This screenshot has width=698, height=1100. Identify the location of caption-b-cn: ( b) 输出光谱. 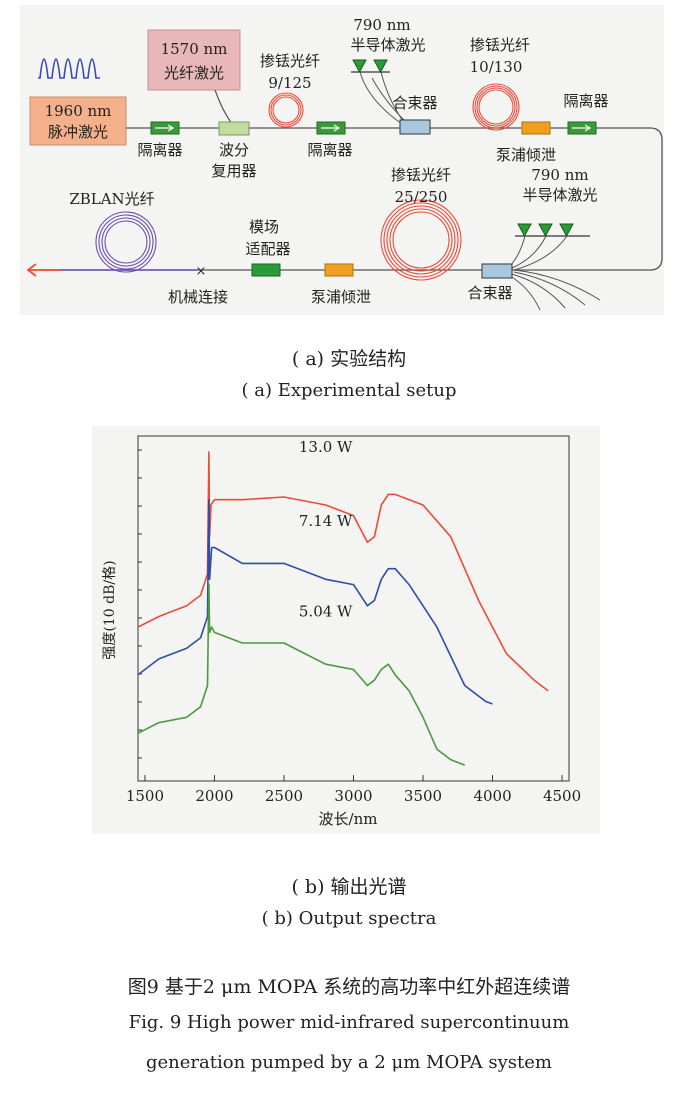
(349, 887).